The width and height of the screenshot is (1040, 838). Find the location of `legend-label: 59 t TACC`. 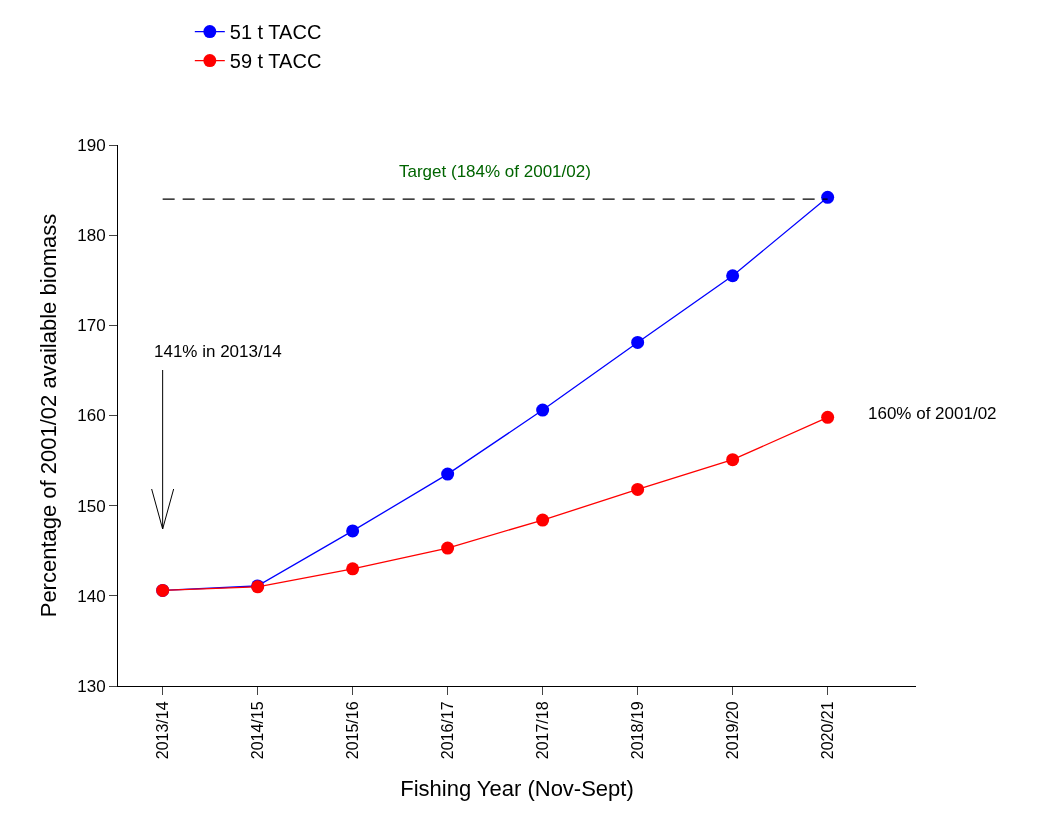

legend-label: 59 t TACC is located at coordinates (275, 61).